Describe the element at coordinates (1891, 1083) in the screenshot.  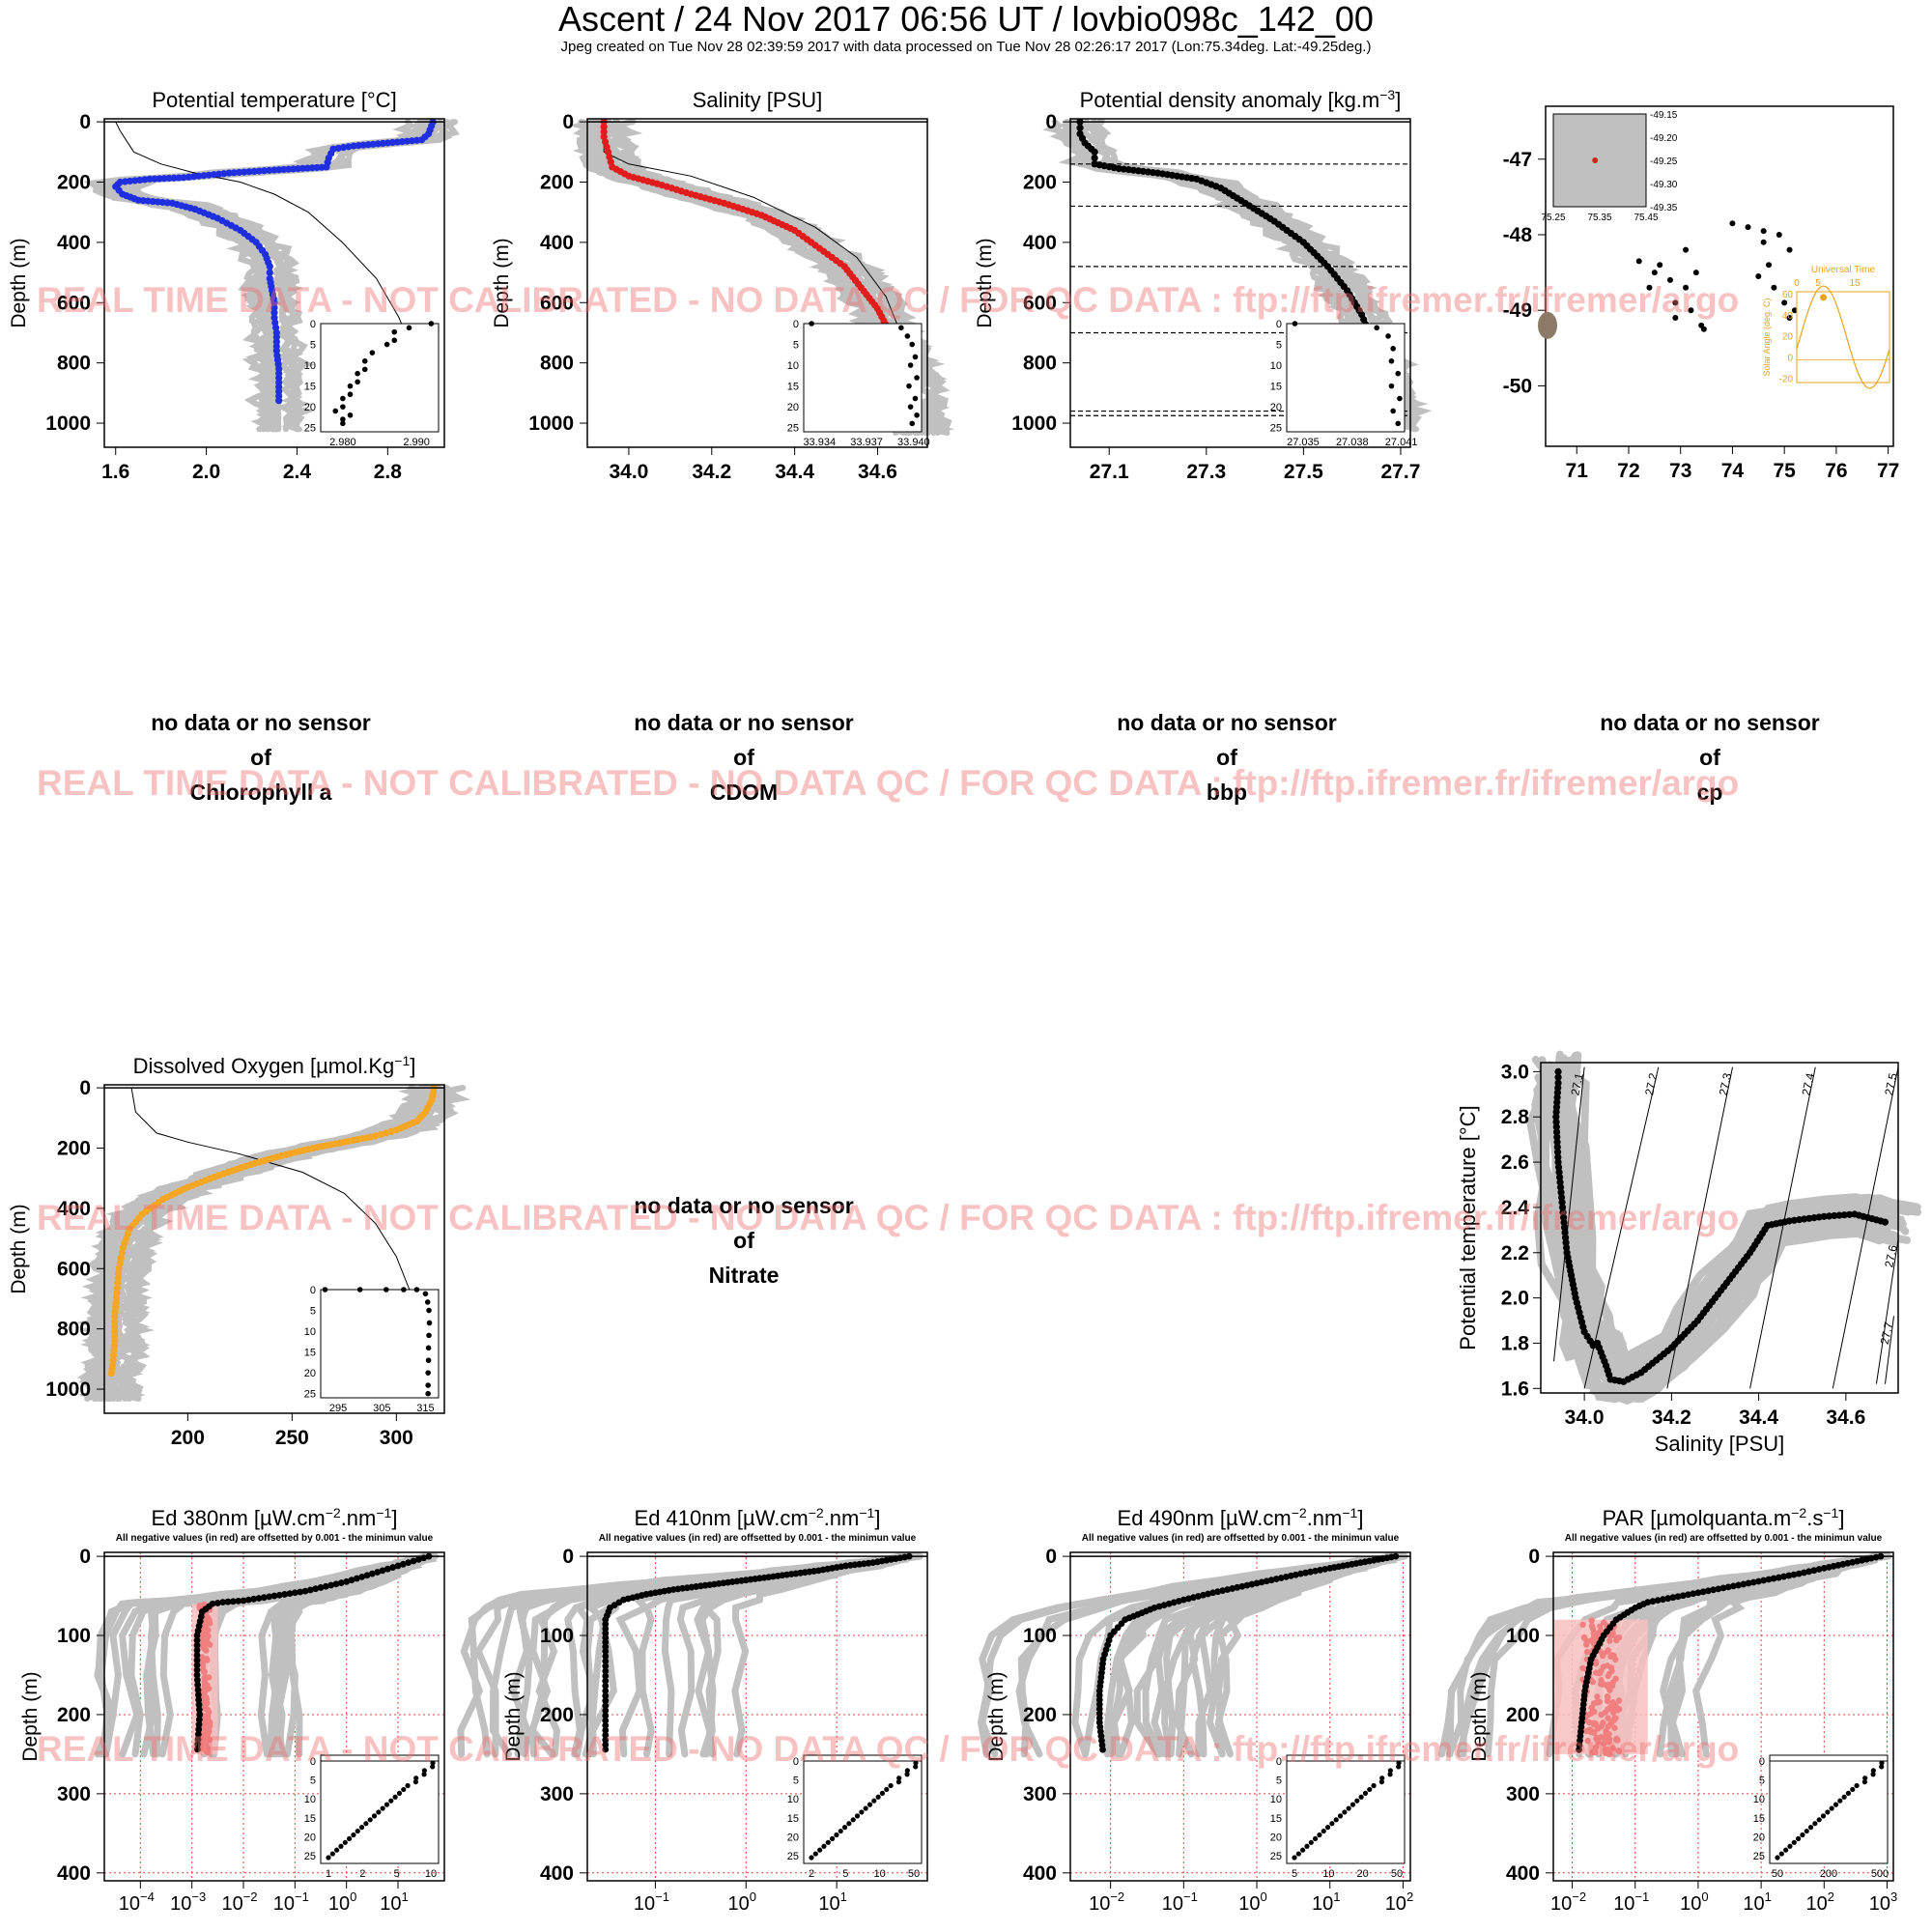
I see `isopycnal-label: 27.5` at that location.